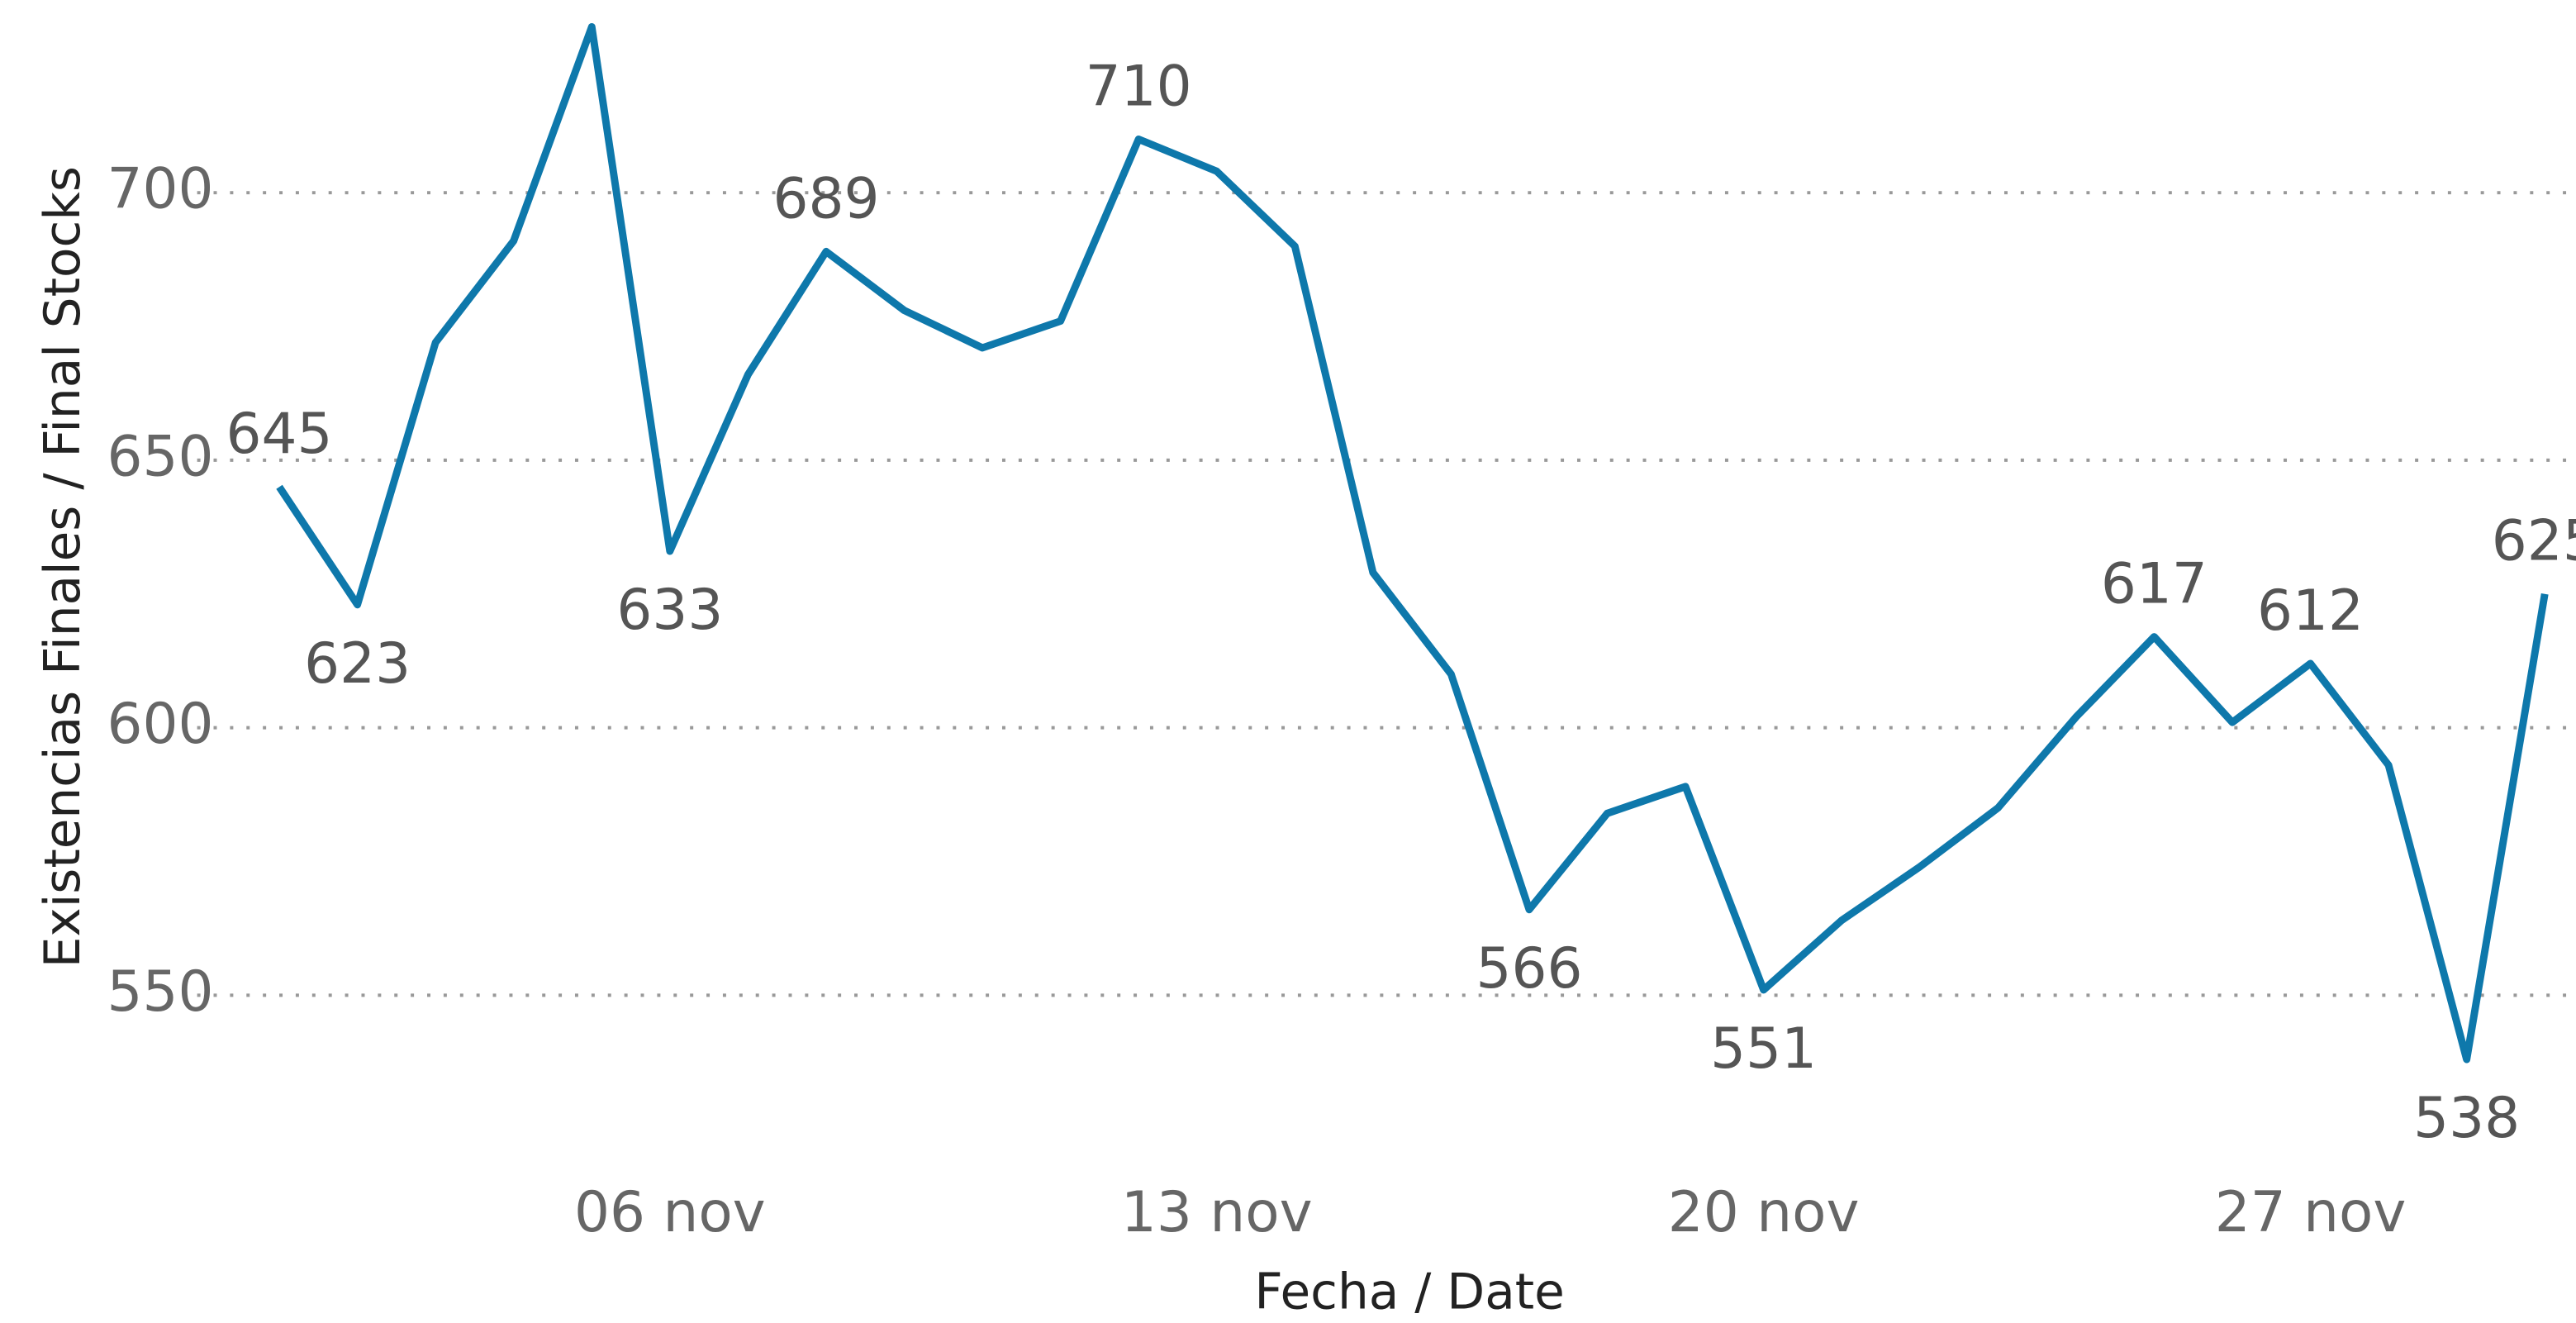 Image resolution: width=2576 pixels, height=1323 pixels. Describe the element at coordinates (2466, 1117) in the screenshot. I see `data-label: 538` at that location.